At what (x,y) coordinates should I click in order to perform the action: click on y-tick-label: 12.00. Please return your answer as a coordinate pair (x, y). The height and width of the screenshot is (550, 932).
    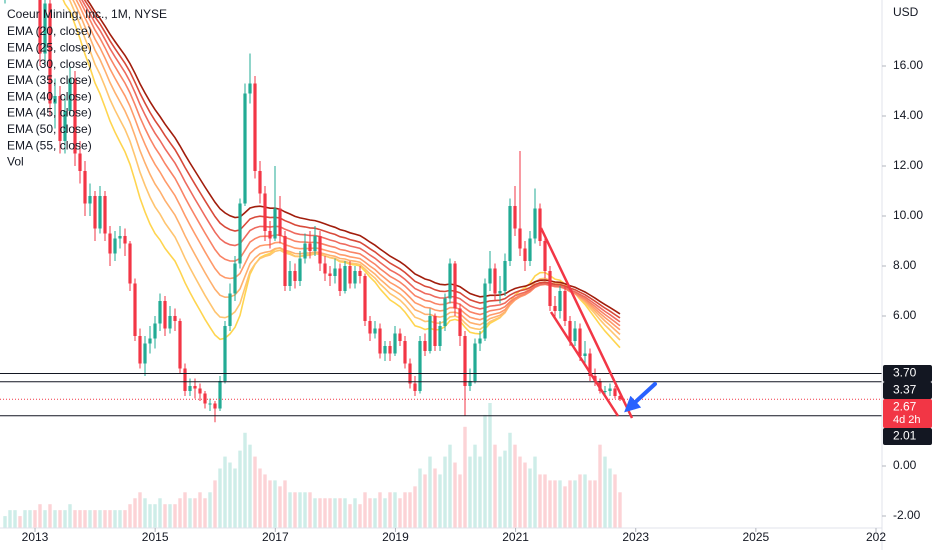
    Looking at the image, I should click on (908, 165).